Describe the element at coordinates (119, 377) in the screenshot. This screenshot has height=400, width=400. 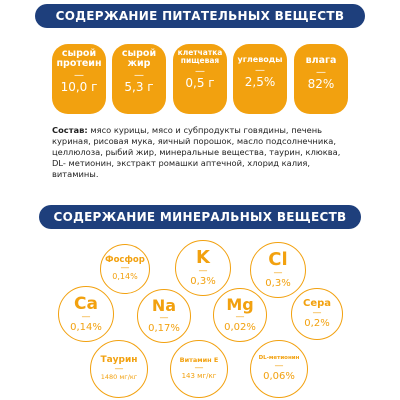
I see `mineral-value: 1480 мг/кг` at that location.